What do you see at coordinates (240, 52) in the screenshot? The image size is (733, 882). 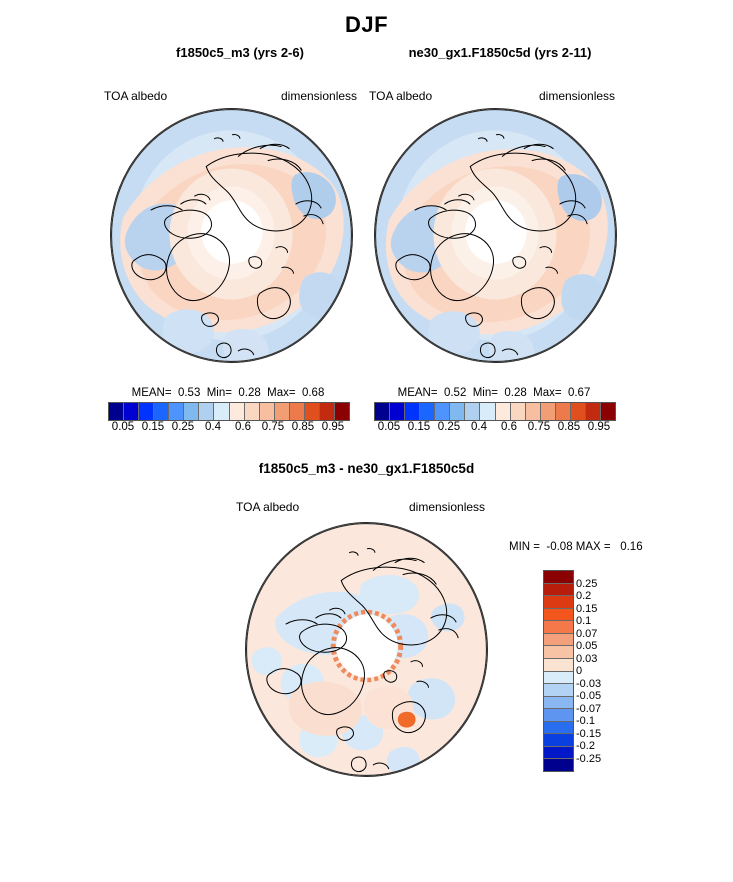 I see `panel-subtitle-left: f1850c5_m3 (yrs 2-6)` at bounding box center [240, 52].